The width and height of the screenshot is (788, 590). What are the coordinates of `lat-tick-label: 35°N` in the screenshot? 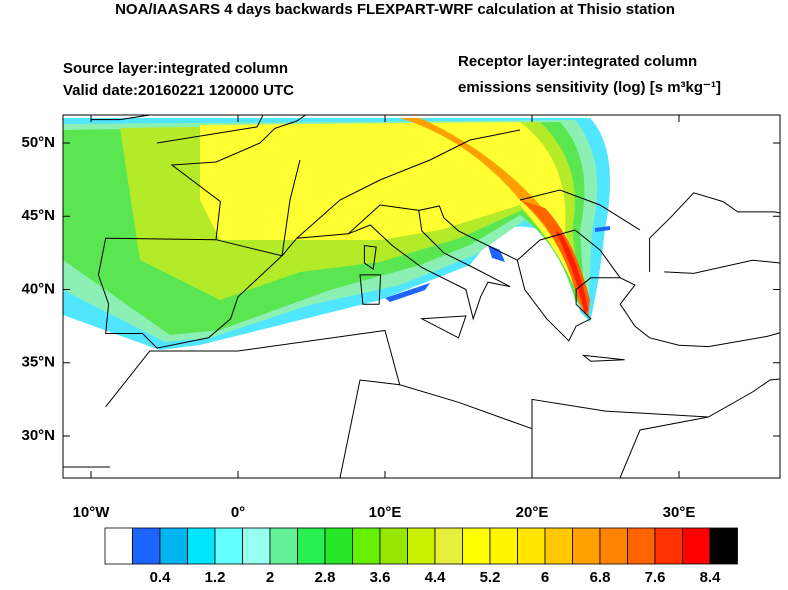 It's located at (38, 362).